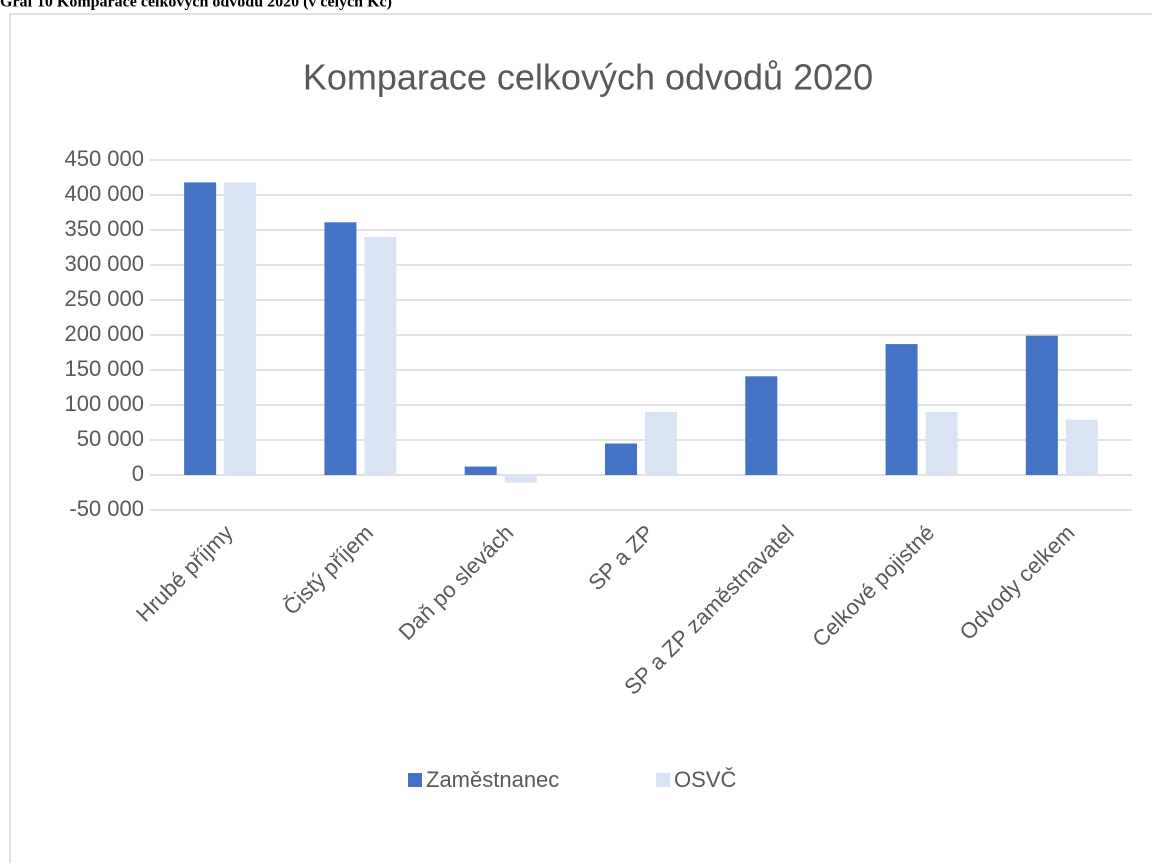  I want to click on y-tick-label: 400 000, so click(104, 193).